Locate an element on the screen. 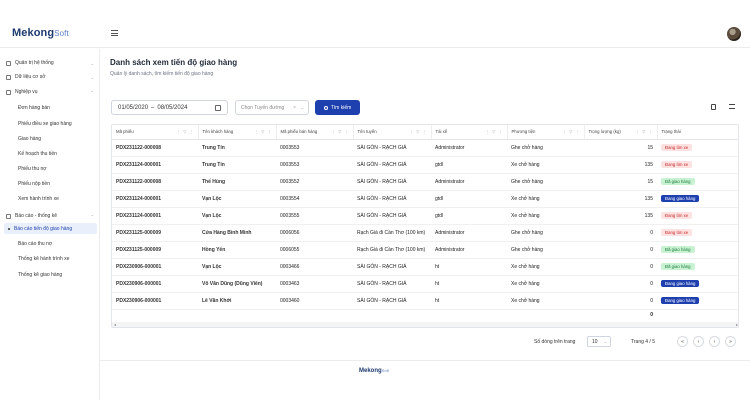  next-page-button: › is located at coordinates (714, 341).